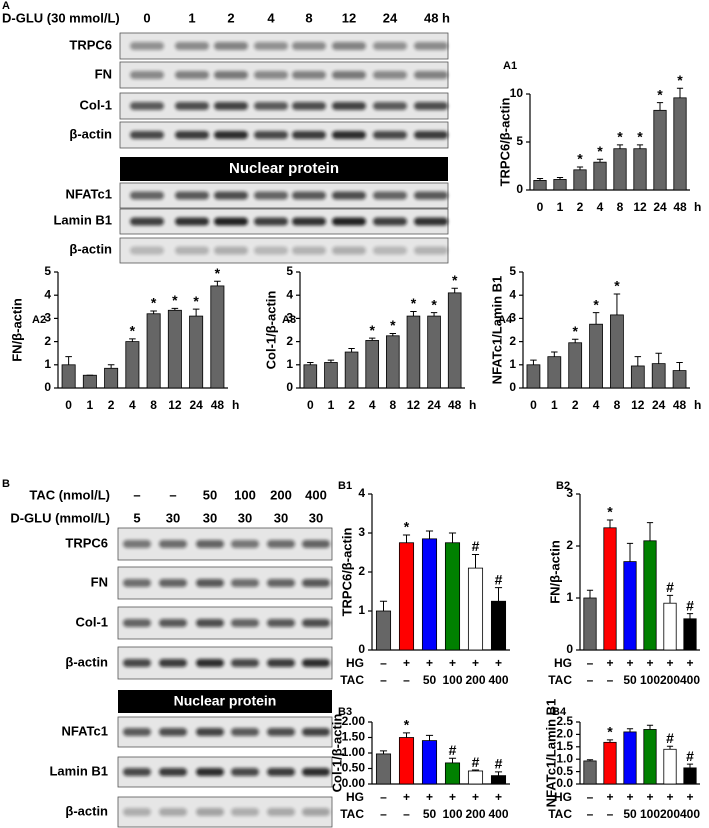 The width and height of the screenshot is (709, 828). I want to click on y-tick-label: 1.00, so click(354, 752).